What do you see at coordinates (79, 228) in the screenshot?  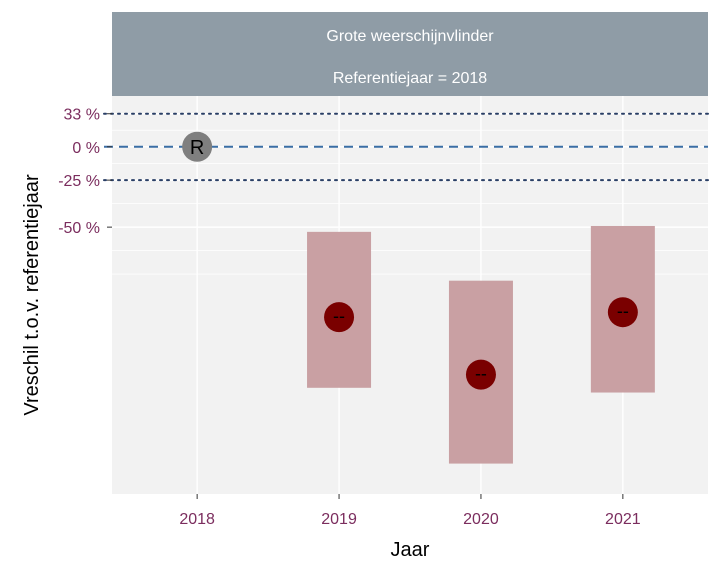 I see `y-tick-label: -50 %` at bounding box center [79, 228].